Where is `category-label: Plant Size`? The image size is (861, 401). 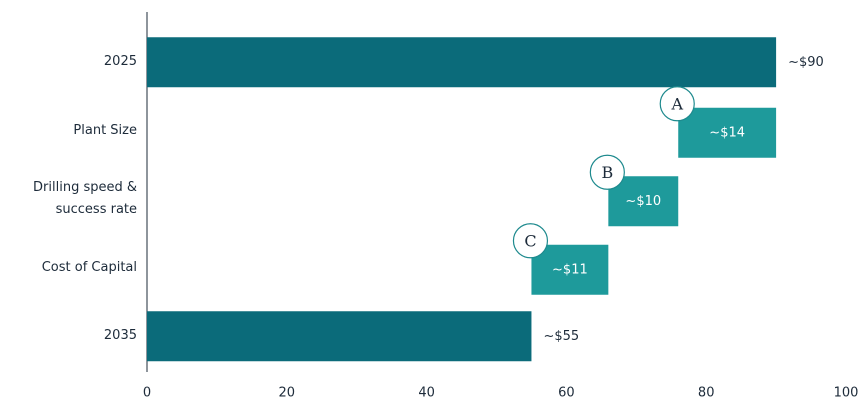
category-label: Plant Size is located at coordinates (105, 130).